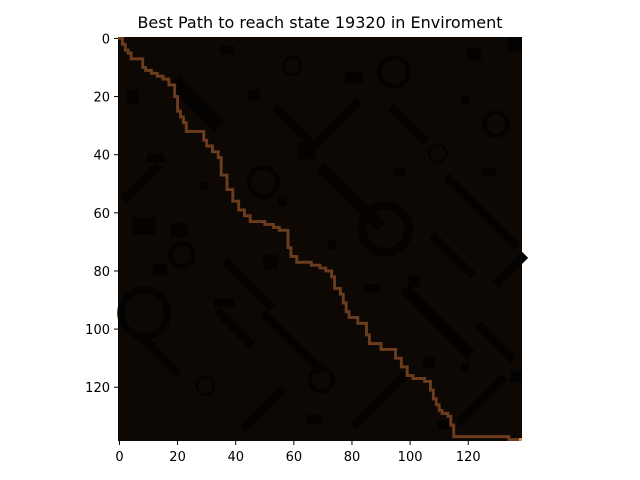  What do you see at coordinates (410, 457) in the screenshot?
I see `x-tick-label: 100` at bounding box center [410, 457].